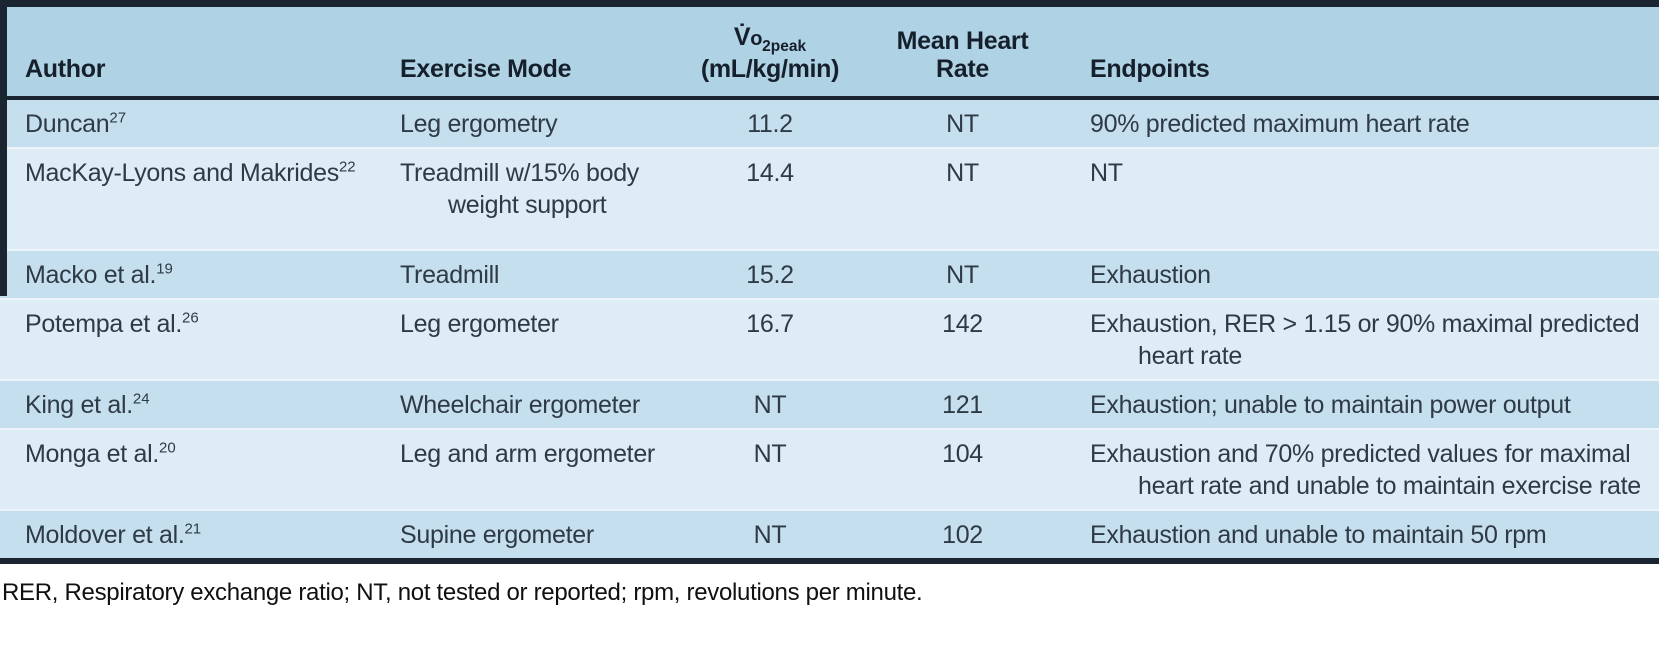  I want to click on reference-superscript: 20, so click(167, 448).